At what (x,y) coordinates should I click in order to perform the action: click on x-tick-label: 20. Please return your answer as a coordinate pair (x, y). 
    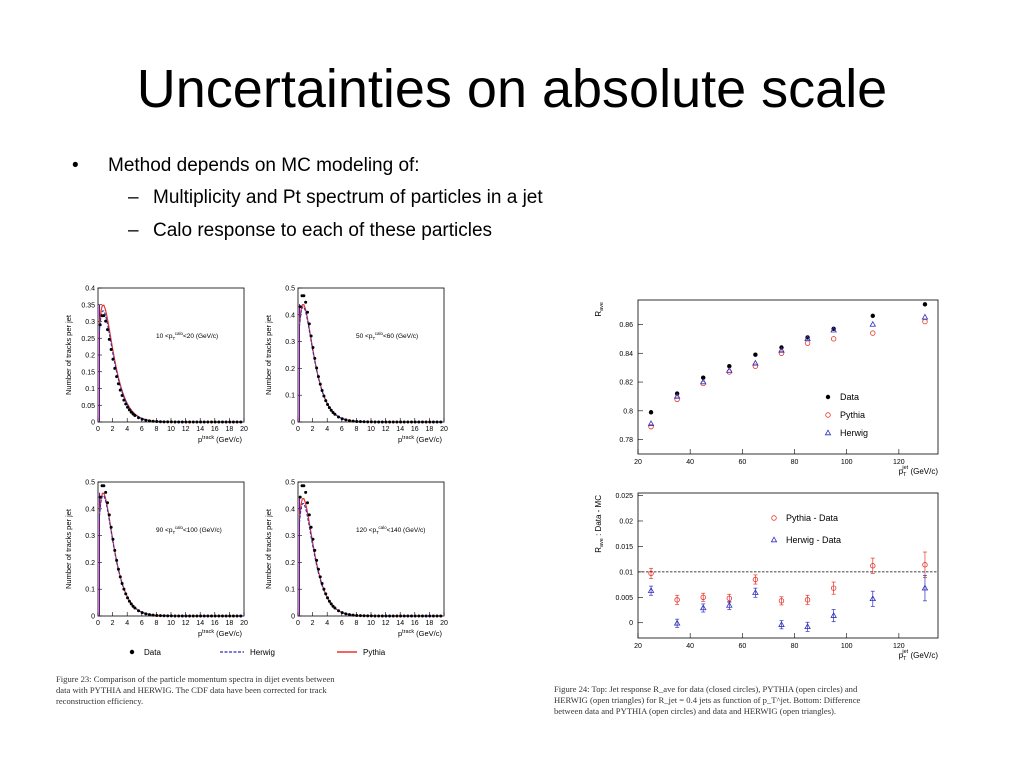
    Looking at the image, I should click on (444, 429).